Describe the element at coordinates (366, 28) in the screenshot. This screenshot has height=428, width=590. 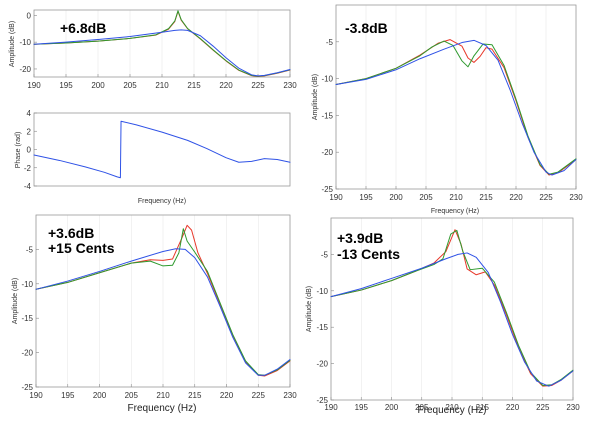
I see `gain-annotation: -3.8dB` at that location.